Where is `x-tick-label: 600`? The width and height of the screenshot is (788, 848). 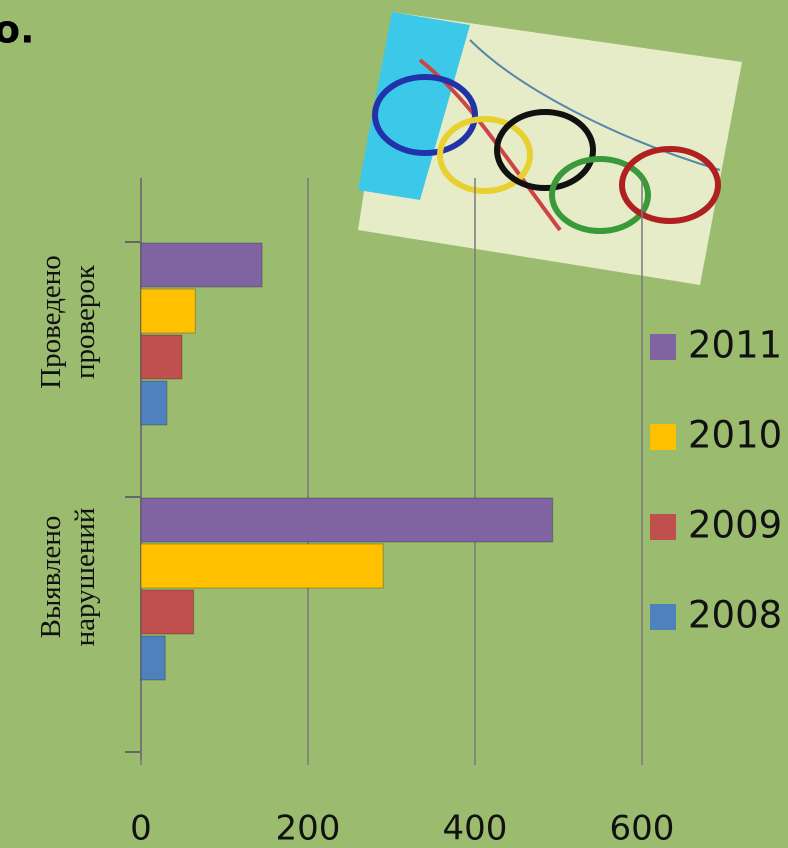
x-tick-label: 600 is located at coordinates (642, 828).